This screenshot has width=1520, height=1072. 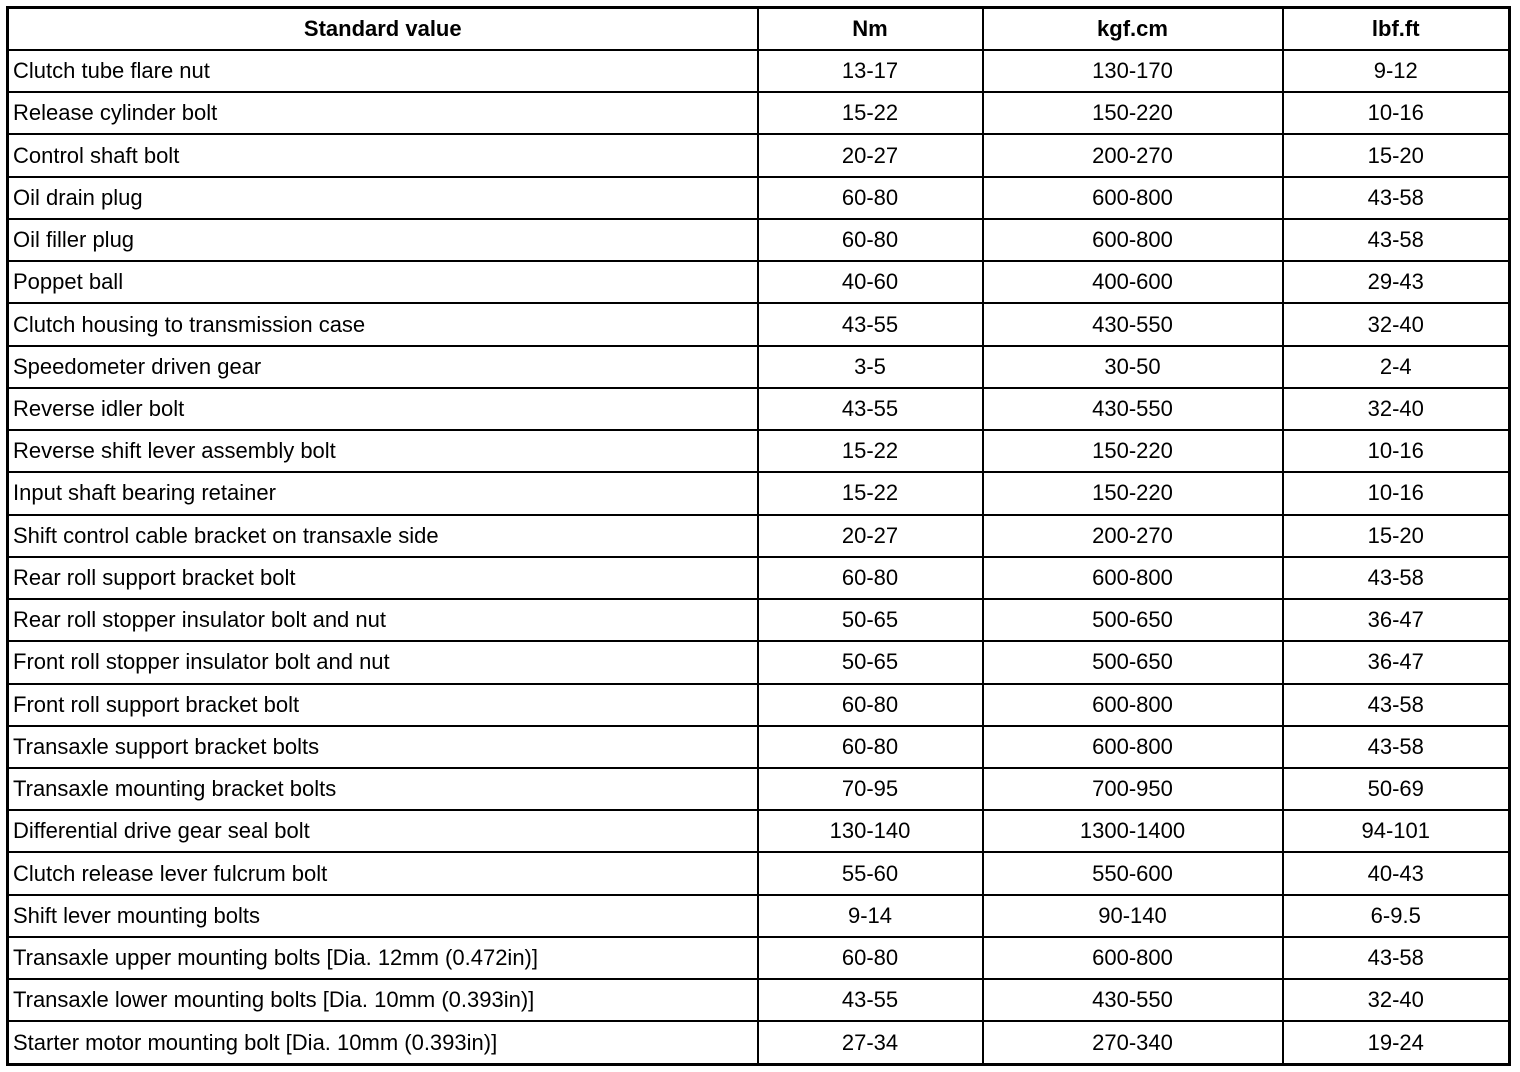 What do you see at coordinates (870, 366) in the screenshot?
I see `value-cell: 3-5` at bounding box center [870, 366].